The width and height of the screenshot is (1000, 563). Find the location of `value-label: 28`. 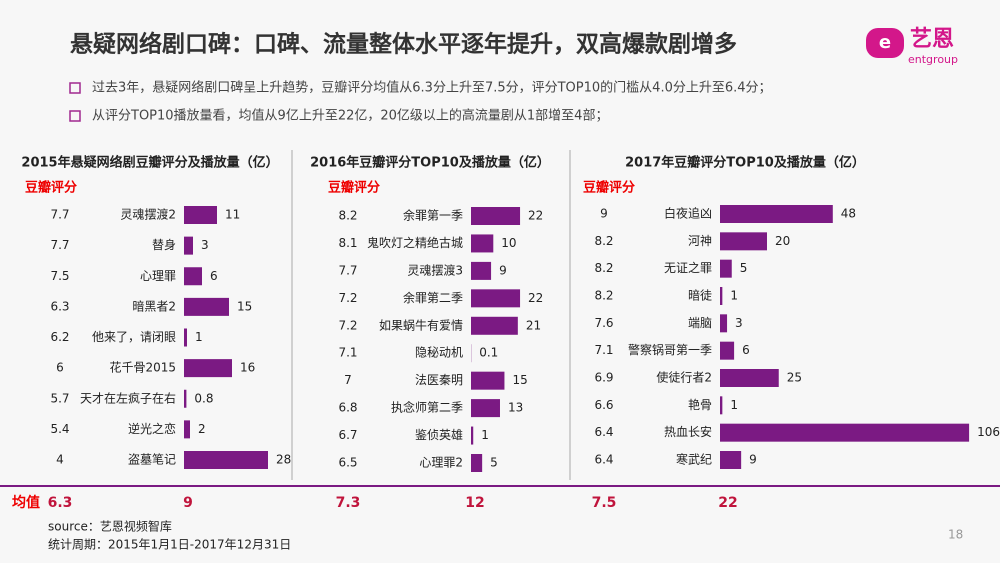

value-label: 28 is located at coordinates (283, 460).